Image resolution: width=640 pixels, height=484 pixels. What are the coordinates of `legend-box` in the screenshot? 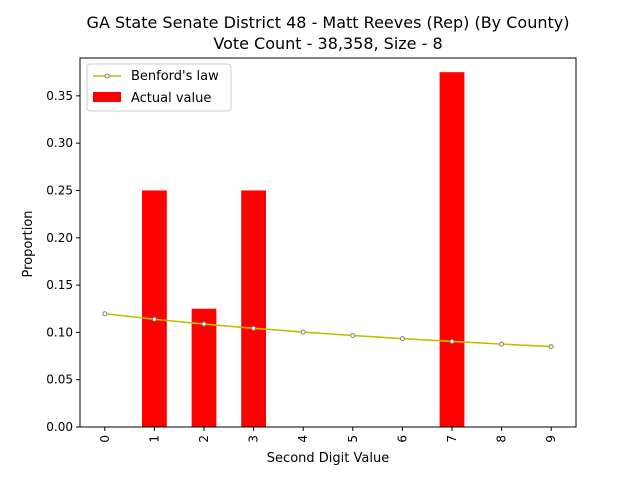 It's located at (159, 87).